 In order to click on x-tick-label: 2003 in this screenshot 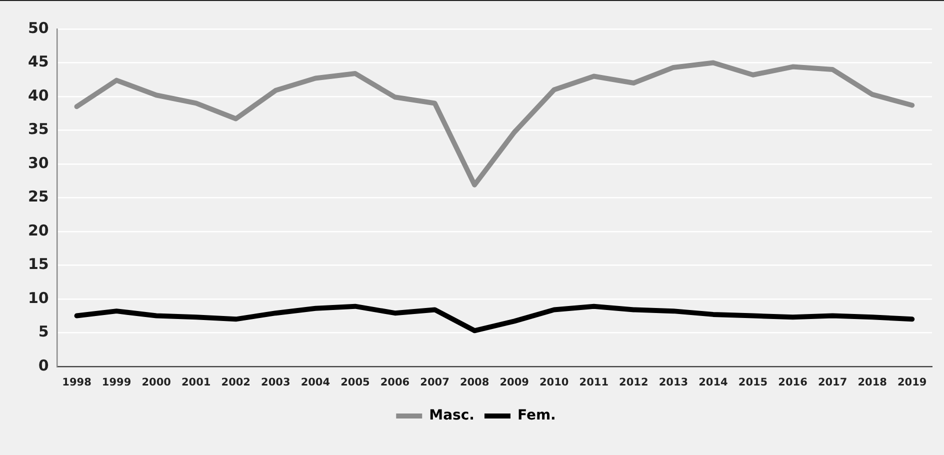, I will do `click(275, 382)`.